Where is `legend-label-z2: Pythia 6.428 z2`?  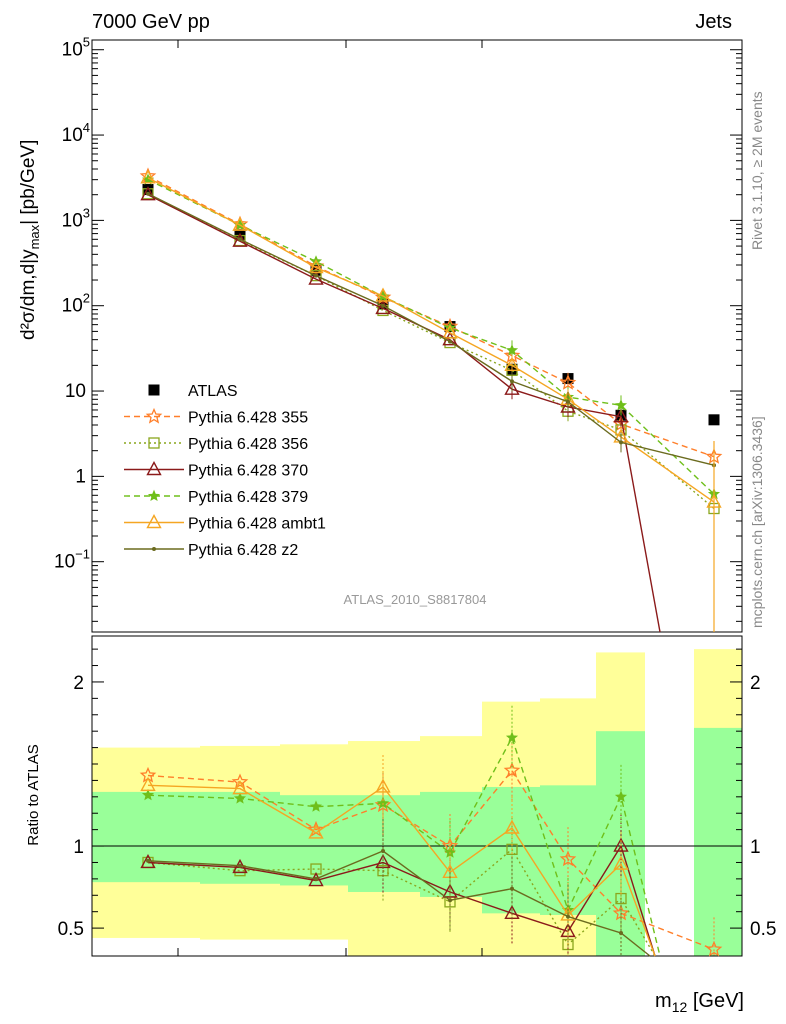
legend-label-z2: Pythia 6.428 z2 is located at coordinates (243, 550).